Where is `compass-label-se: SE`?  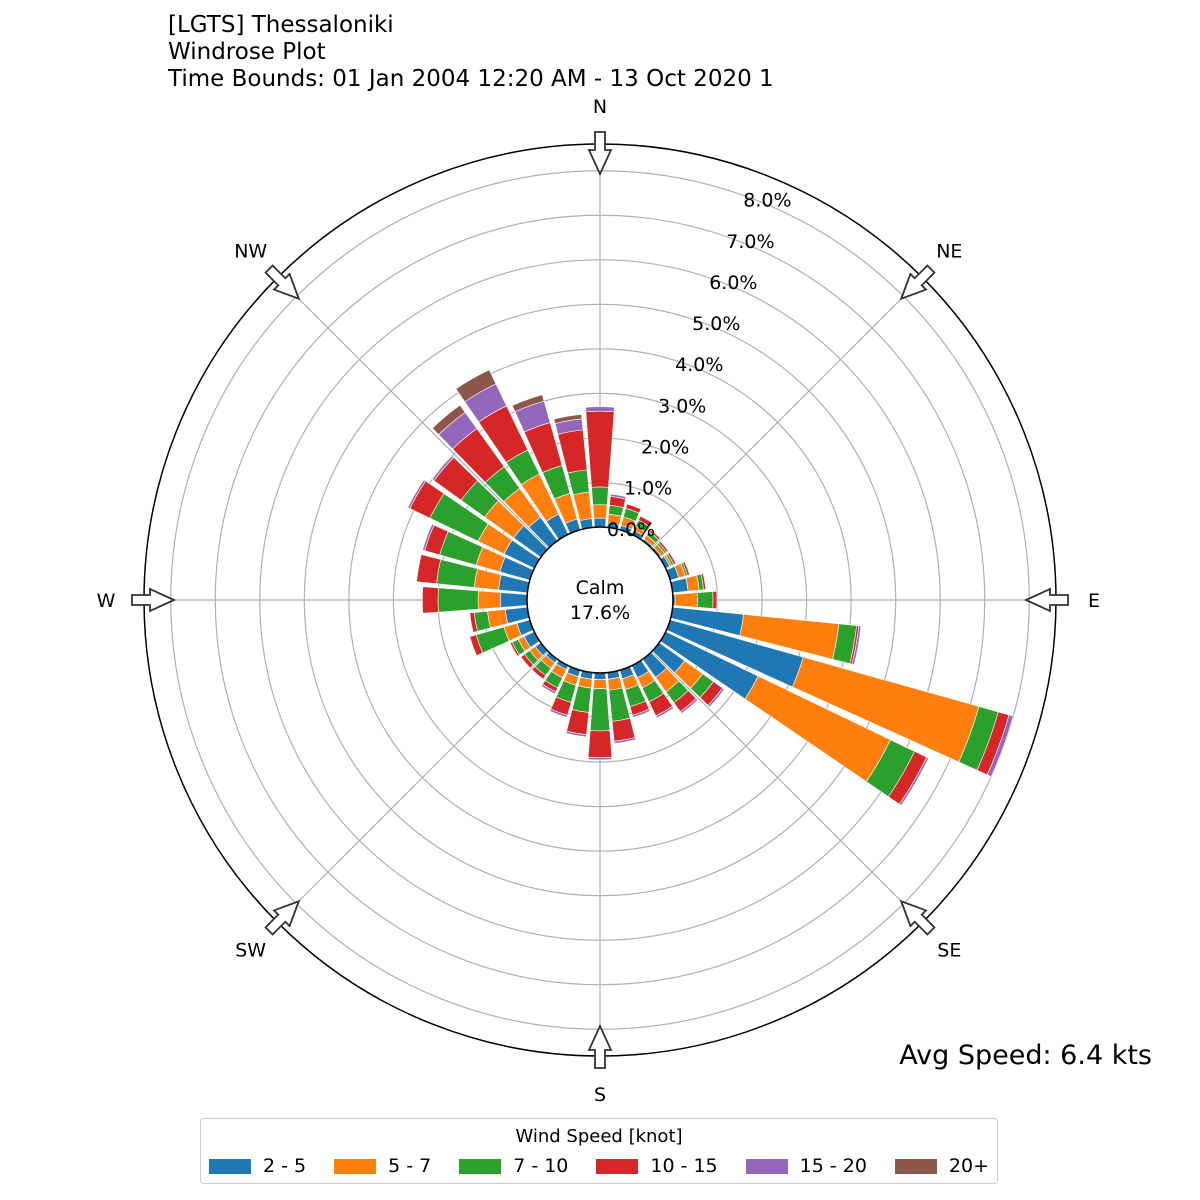
compass-label-se: SE is located at coordinates (949, 950).